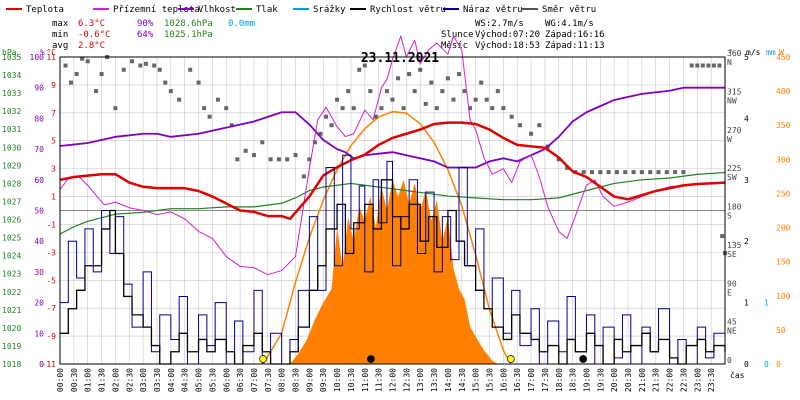 This screenshot has height=400, width=800. What do you see at coordinates (586, 380) in the screenshot?
I see `time-tick: 19:00` at bounding box center [586, 380].